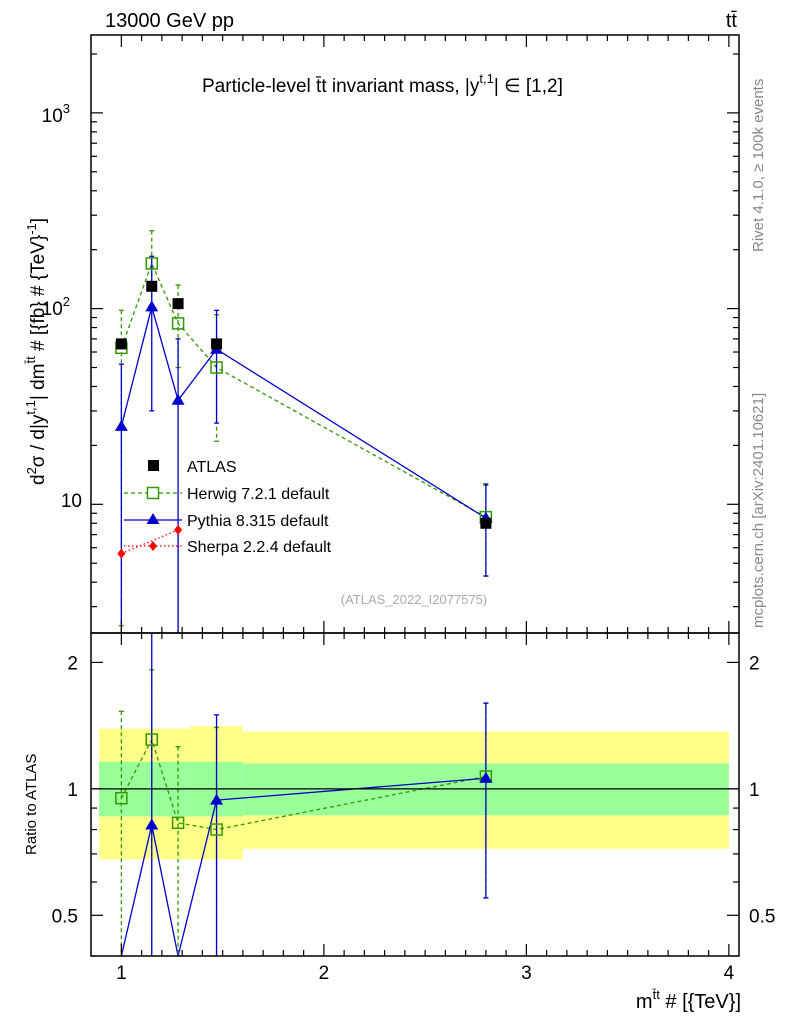 The height and width of the screenshot is (1024, 786). What do you see at coordinates (754, 663) in the screenshot?
I see `ratio-ytick-label-right: 2` at bounding box center [754, 663].